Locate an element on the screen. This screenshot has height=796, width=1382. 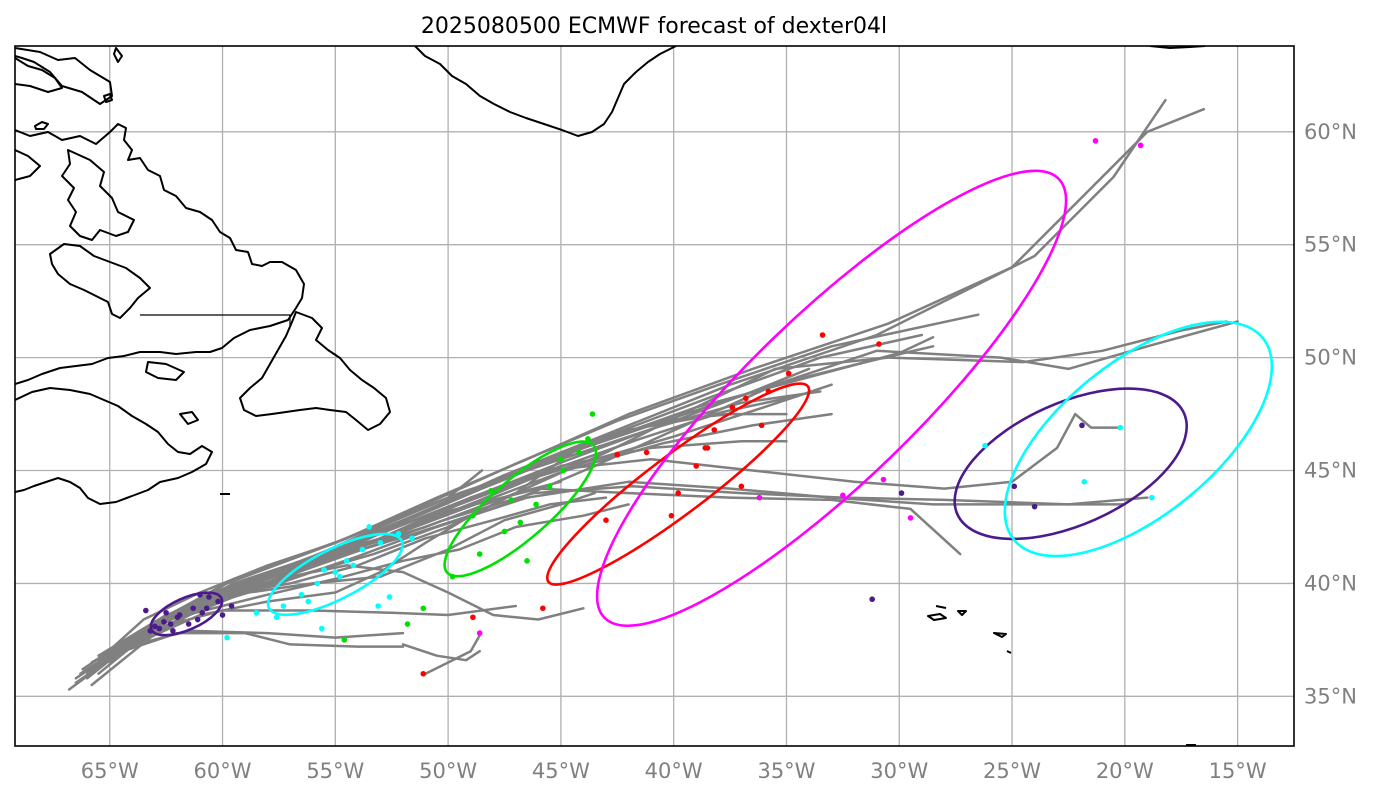
lat-tick-label: 60°N is located at coordinates (1330, 132).